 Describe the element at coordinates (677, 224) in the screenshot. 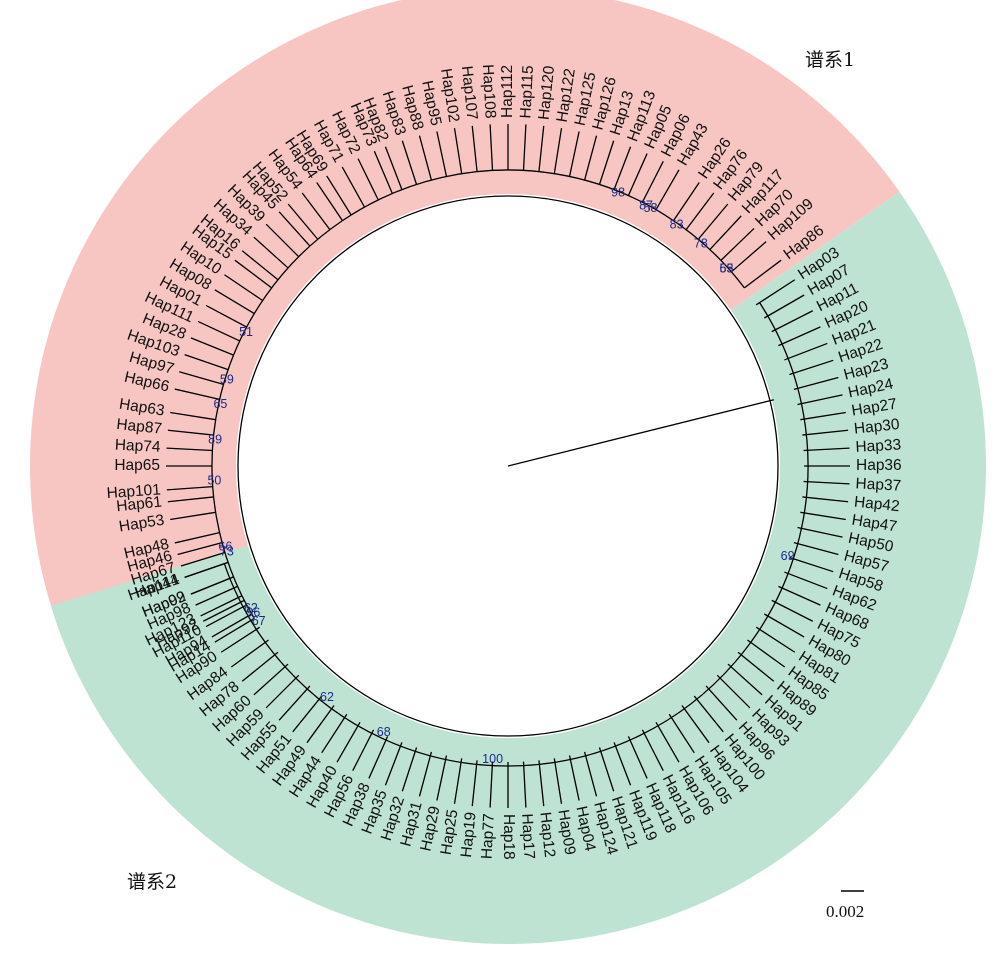

I see `bootstrap-value: 83` at that location.